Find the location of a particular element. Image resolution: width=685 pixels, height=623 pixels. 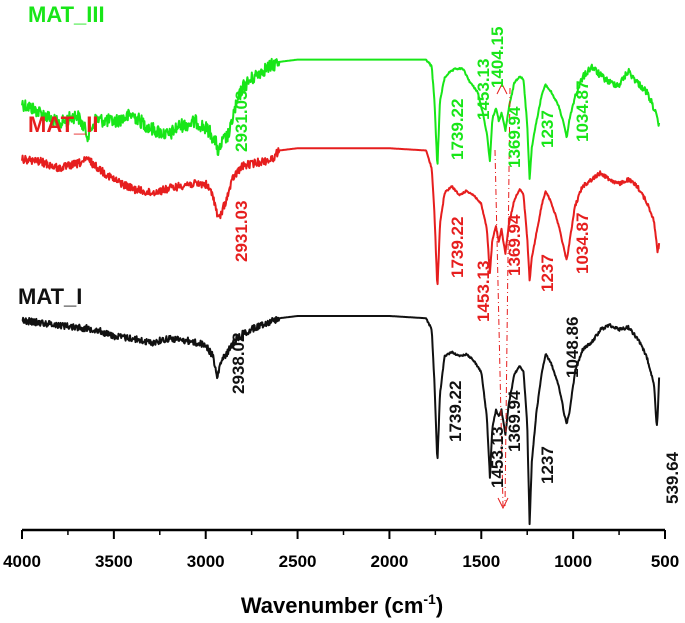

peak-label-mat-iii: 1034.87 is located at coordinates (582, 111).